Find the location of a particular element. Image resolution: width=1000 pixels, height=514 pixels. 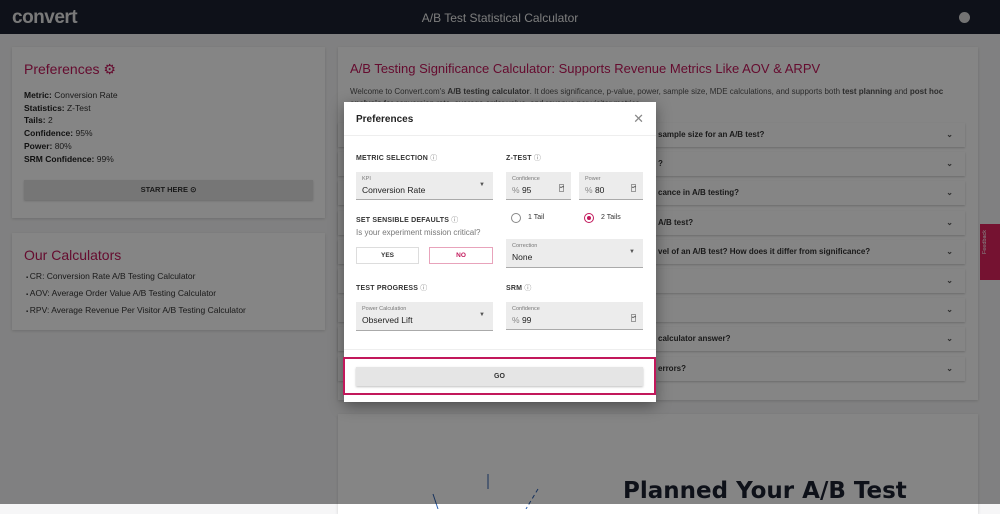

pref-value: 95% is located at coordinates (83, 133).